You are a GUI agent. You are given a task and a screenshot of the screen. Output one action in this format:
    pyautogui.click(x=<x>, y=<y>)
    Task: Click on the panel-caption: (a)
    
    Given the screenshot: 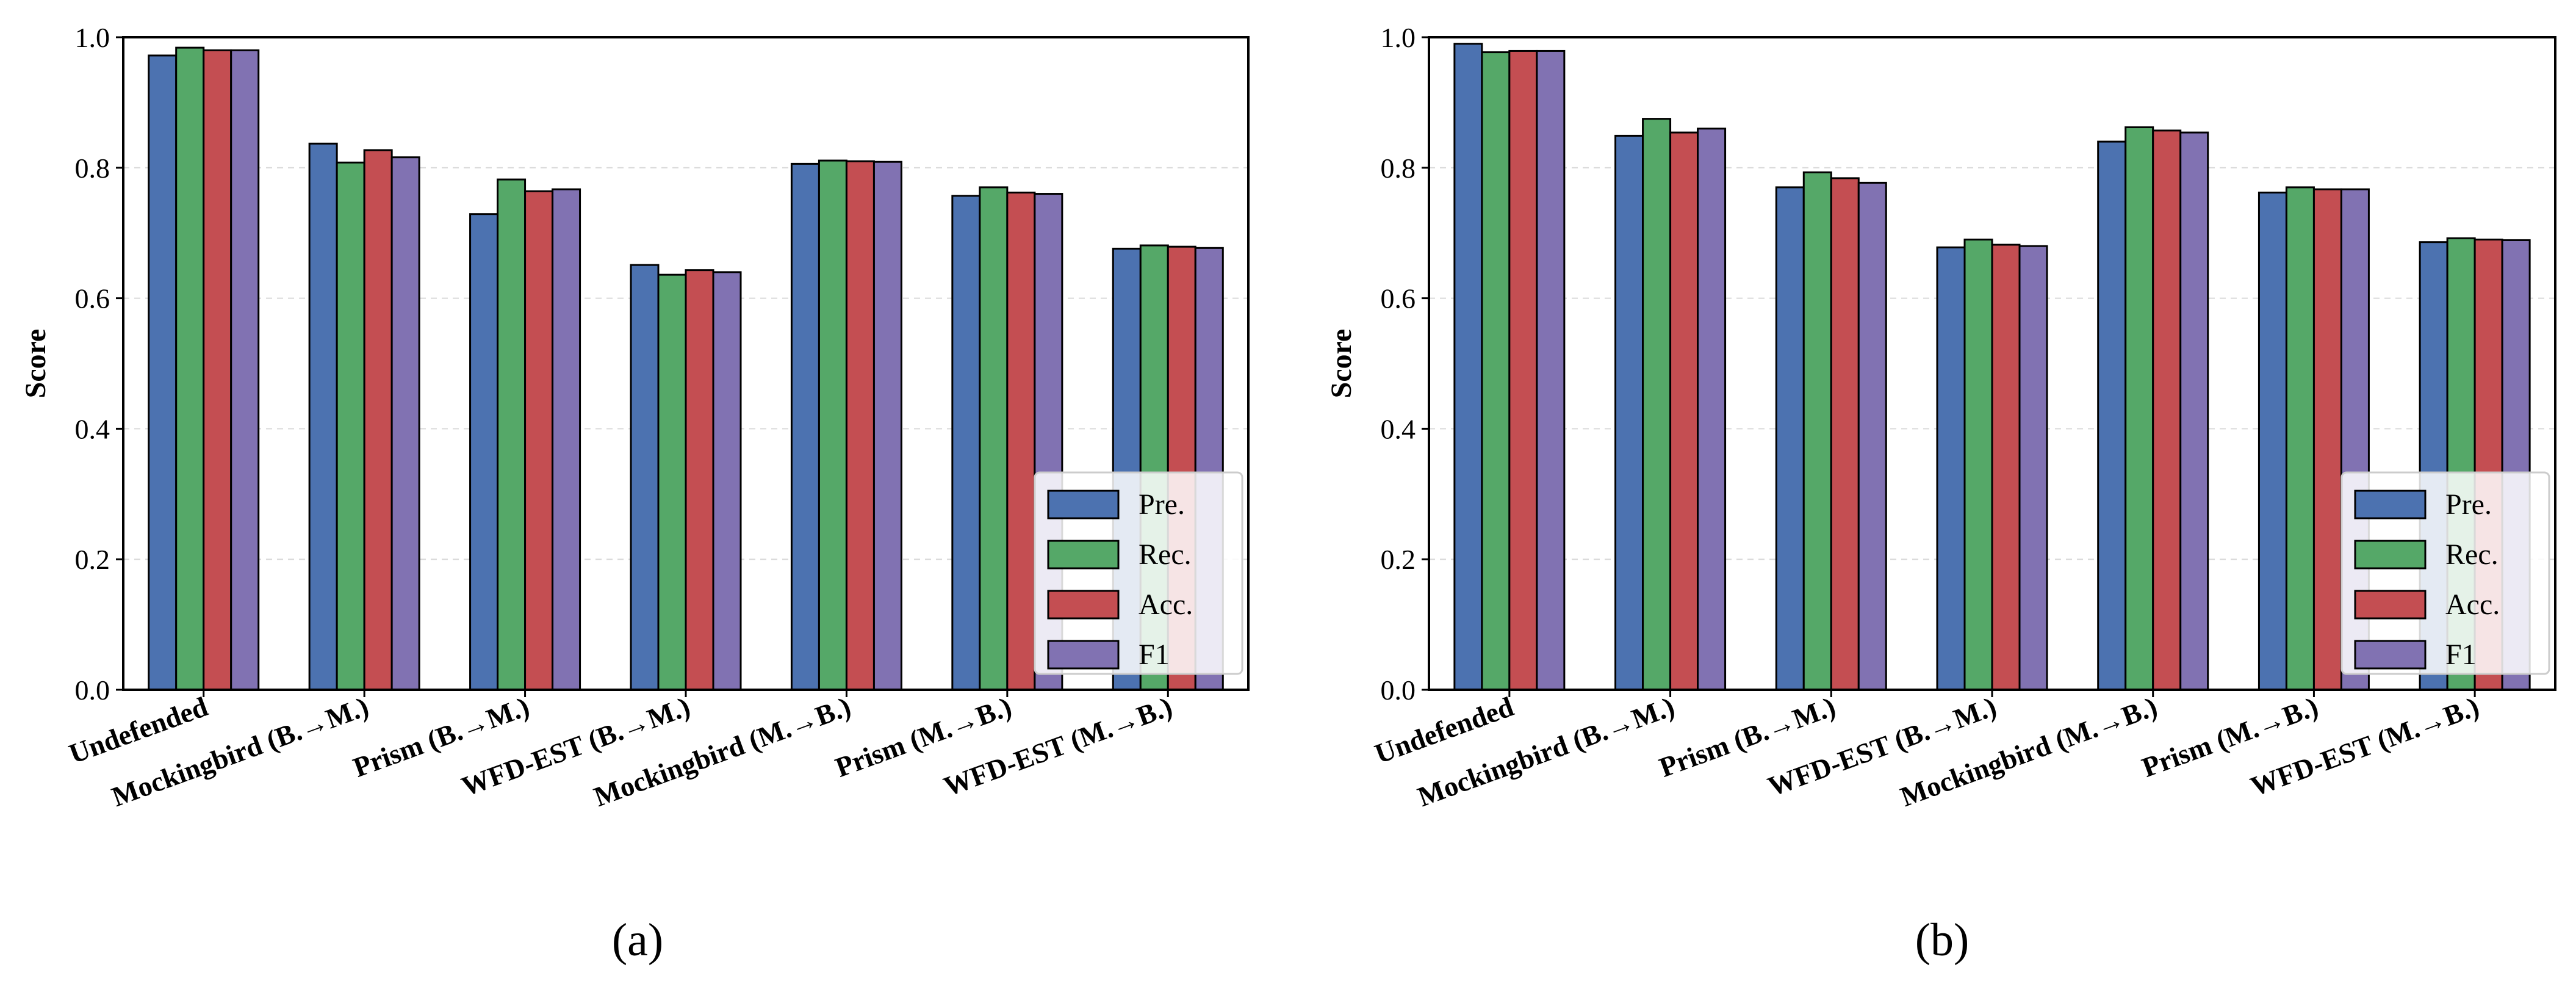 What is the action you would take?
    pyautogui.click(x=637, y=940)
    